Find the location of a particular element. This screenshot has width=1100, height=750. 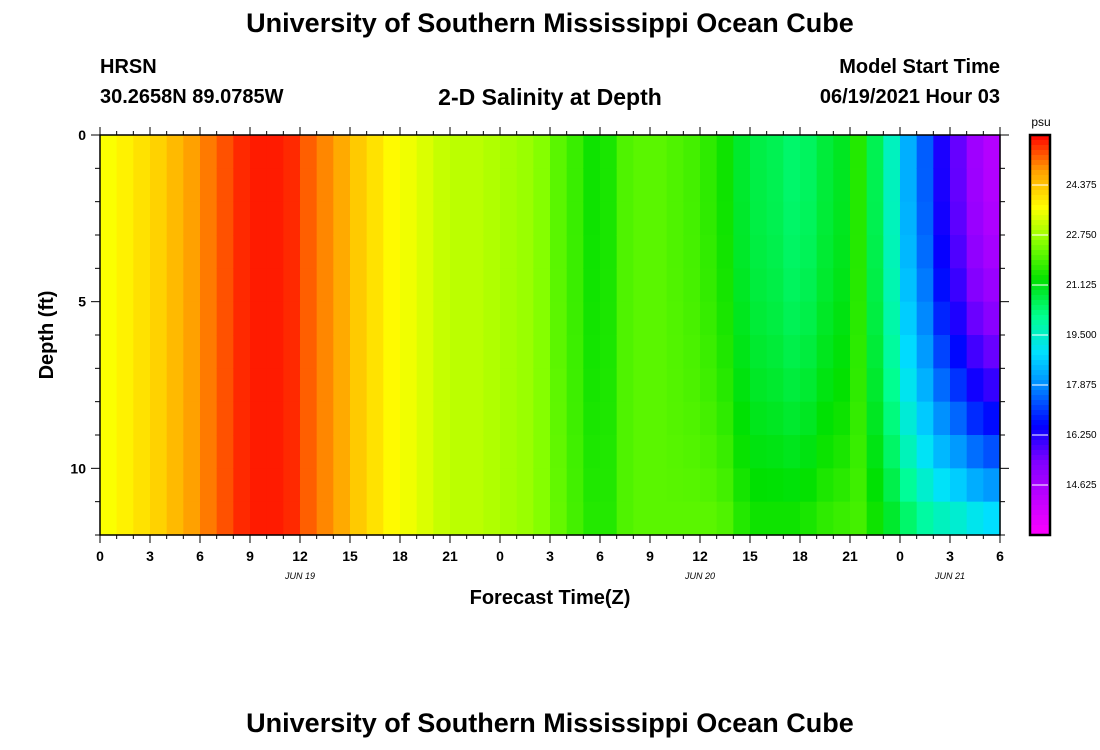

colorbar-tick-label: 22.750 is located at coordinates (1081, 235).